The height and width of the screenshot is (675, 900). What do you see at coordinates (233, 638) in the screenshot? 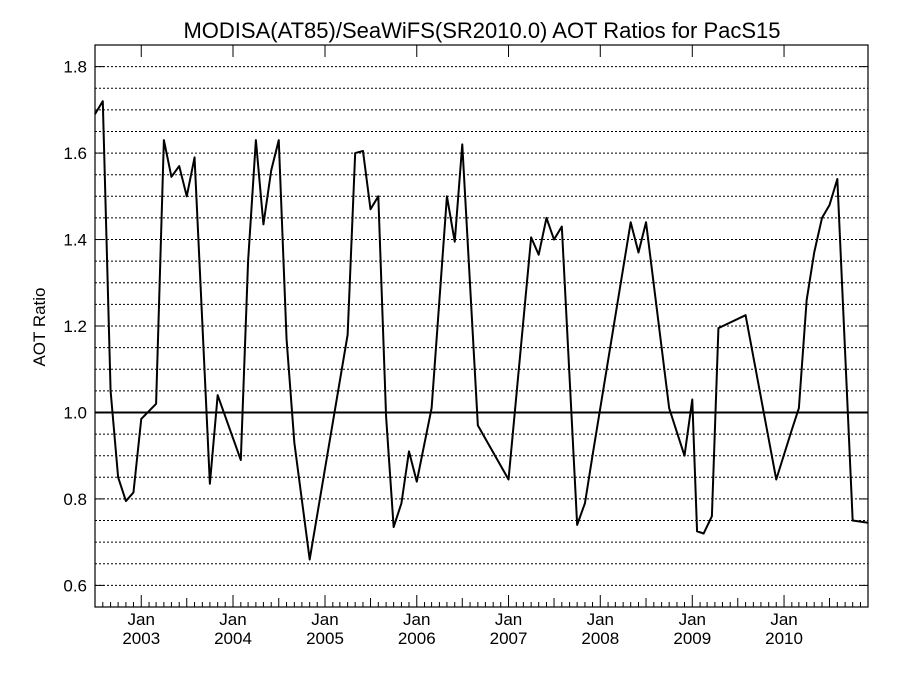
I see `x-tick-label-year: 2004` at bounding box center [233, 638].